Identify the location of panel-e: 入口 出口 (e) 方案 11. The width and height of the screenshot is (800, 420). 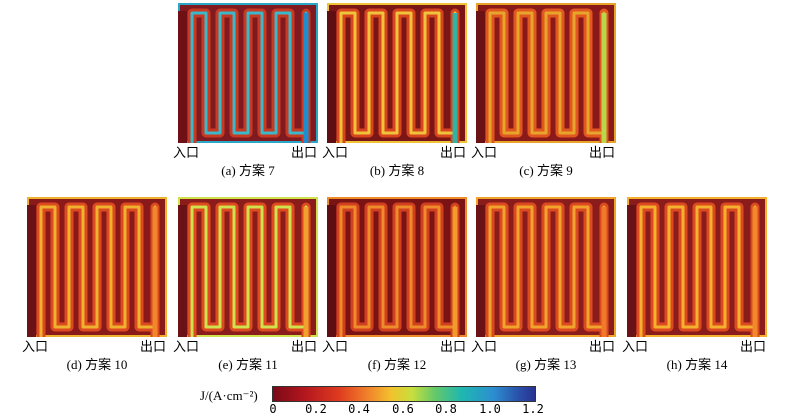
(245, 287).